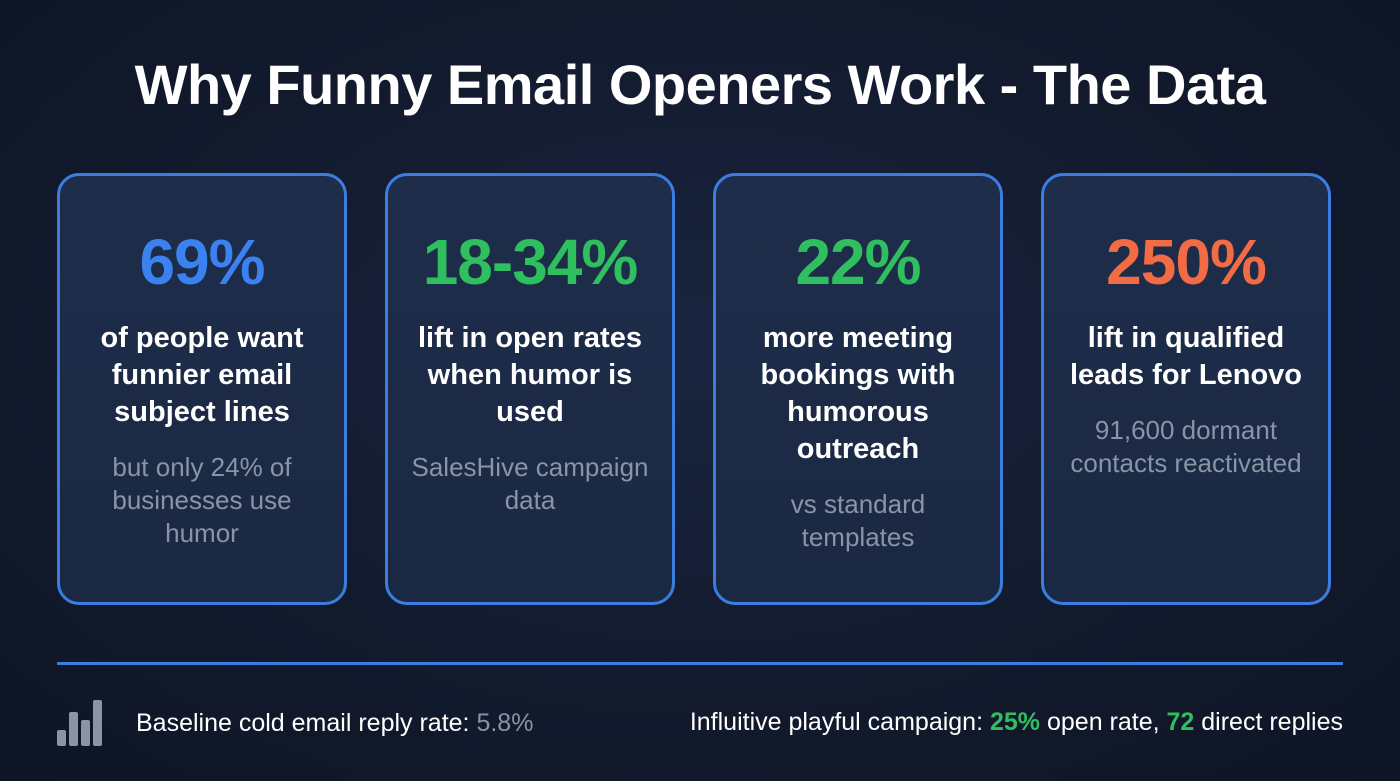 Image resolution: width=1400 pixels, height=781 pixels. I want to click on bar-chart-icon, so click(79, 723).